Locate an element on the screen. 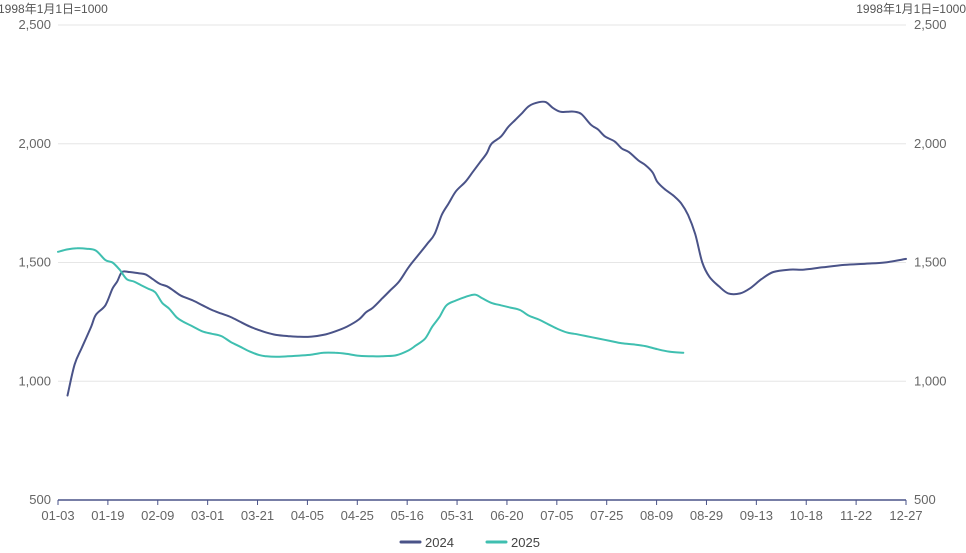  legend-item-2024: 2024 is located at coordinates (426, 542).